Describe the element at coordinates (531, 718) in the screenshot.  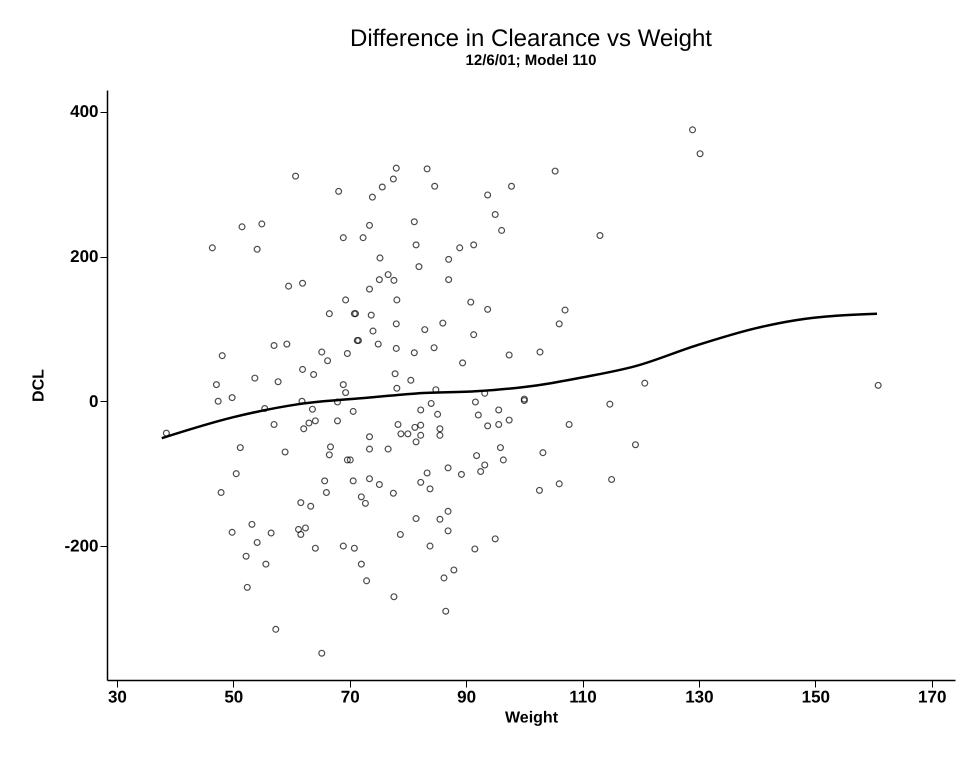
I see `x-axis-title: Weight` at that location.